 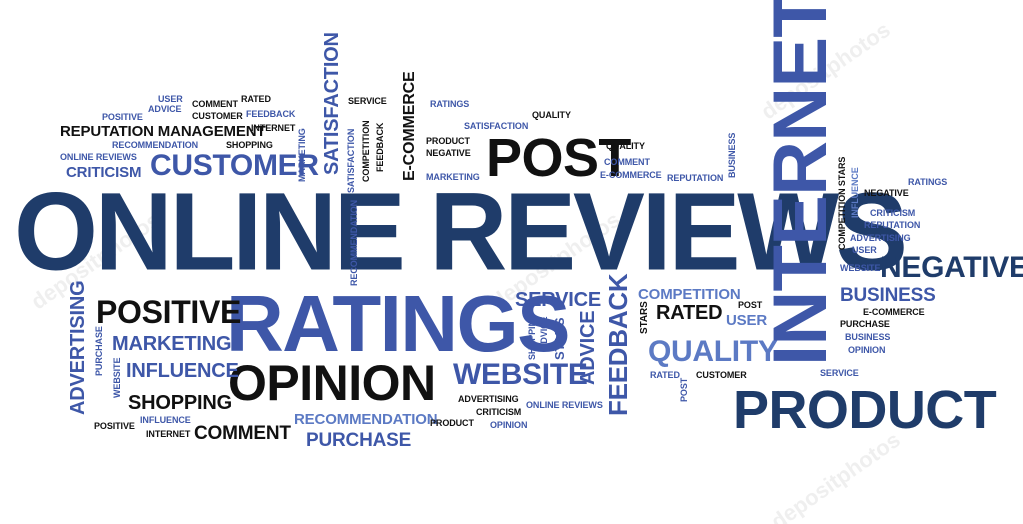 What do you see at coordinates (865, 410) in the screenshot?
I see `word-product: PRODUCT` at bounding box center [865, 410].